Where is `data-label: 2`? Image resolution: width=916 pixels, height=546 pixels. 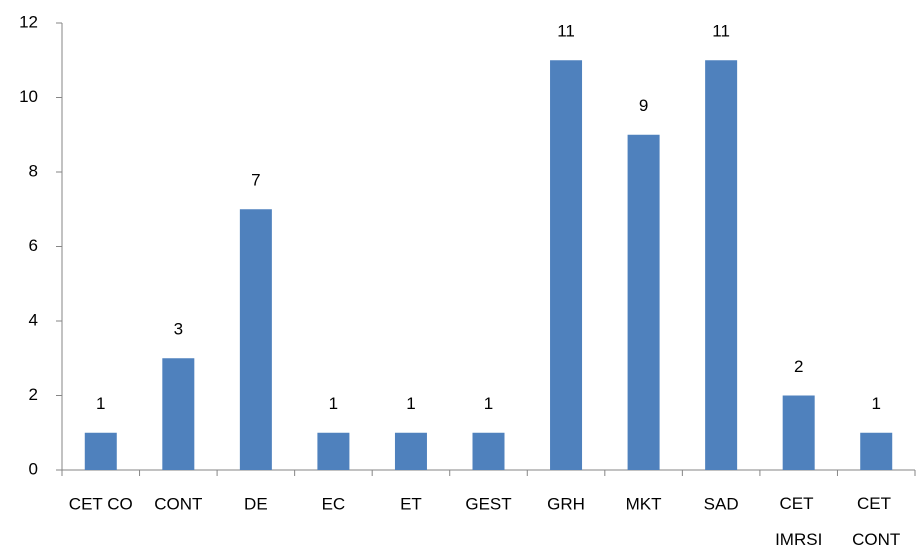
data-label: 2 is located at coordinates (798, 366).